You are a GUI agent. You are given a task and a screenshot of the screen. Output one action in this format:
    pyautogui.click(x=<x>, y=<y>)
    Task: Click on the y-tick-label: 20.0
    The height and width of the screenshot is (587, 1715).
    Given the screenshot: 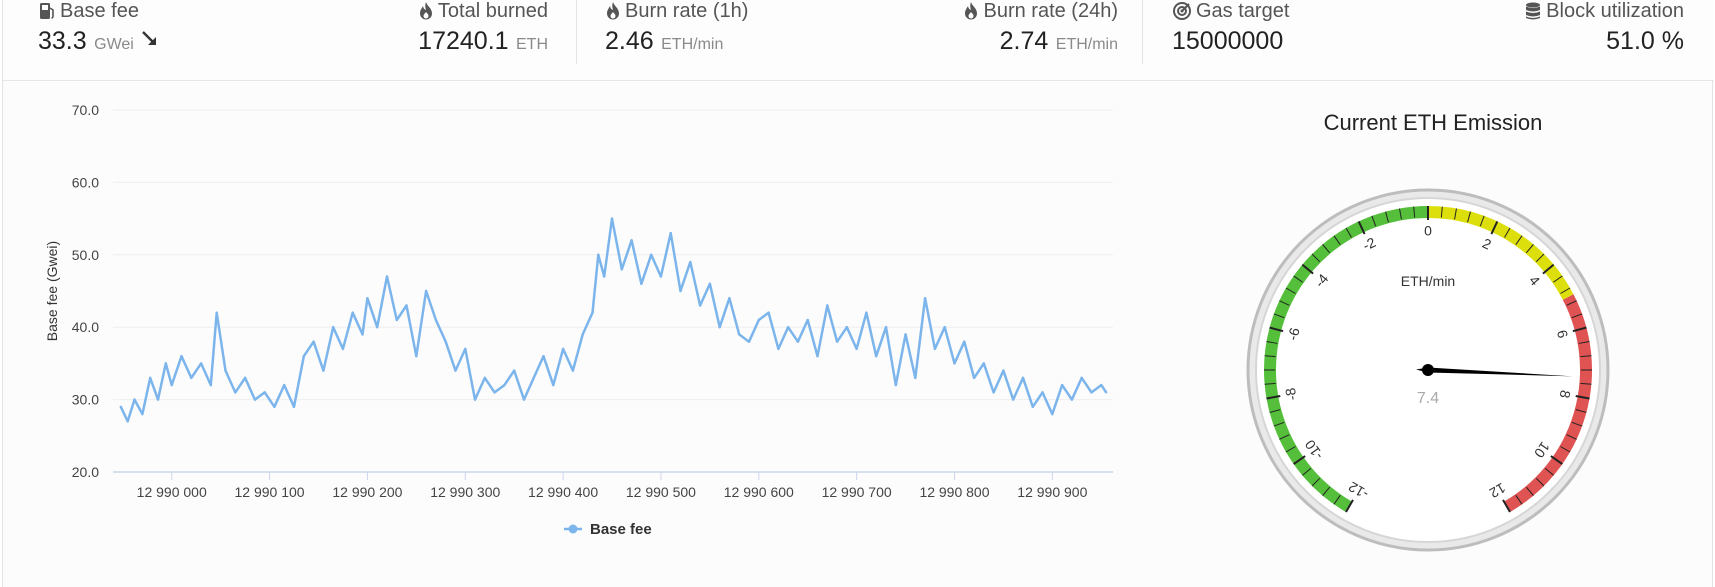 What is the action you would take?
    pyautogui.click(x=85, y=472)
    